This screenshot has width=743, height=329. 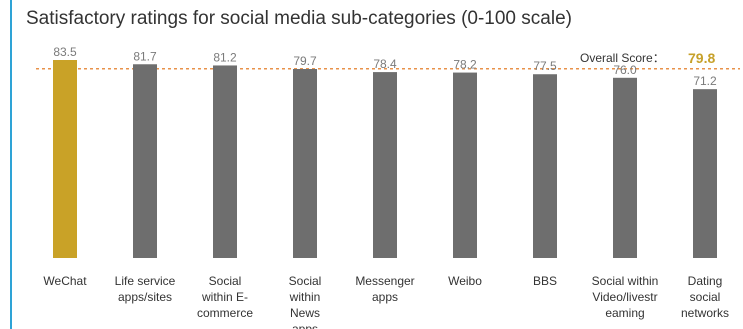 What do you see at coordinates (545, 66) in the screenshot?
I see `value-label: 77.5` at bounding box center [545, 66].